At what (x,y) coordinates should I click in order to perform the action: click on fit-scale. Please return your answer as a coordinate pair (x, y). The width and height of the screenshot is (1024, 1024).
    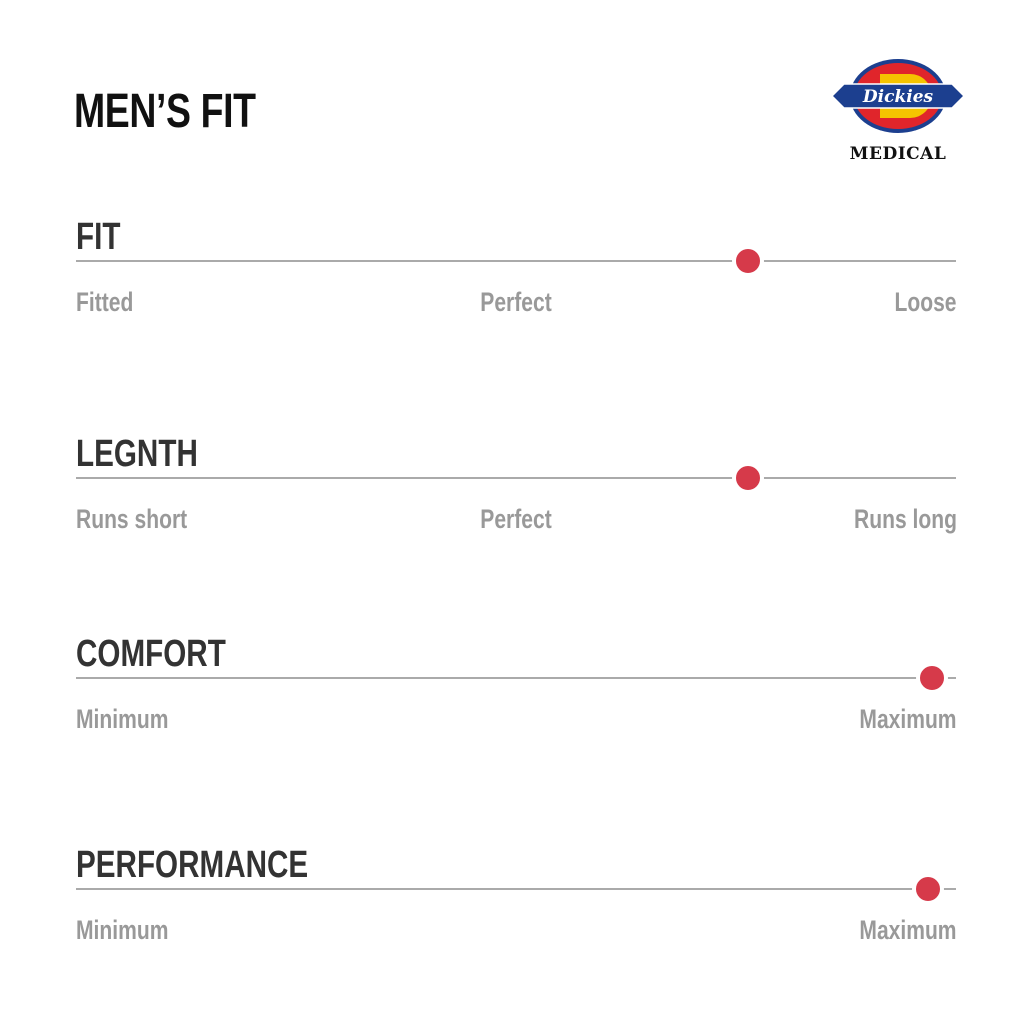
    Looking at the image, I should click on (516, 261).